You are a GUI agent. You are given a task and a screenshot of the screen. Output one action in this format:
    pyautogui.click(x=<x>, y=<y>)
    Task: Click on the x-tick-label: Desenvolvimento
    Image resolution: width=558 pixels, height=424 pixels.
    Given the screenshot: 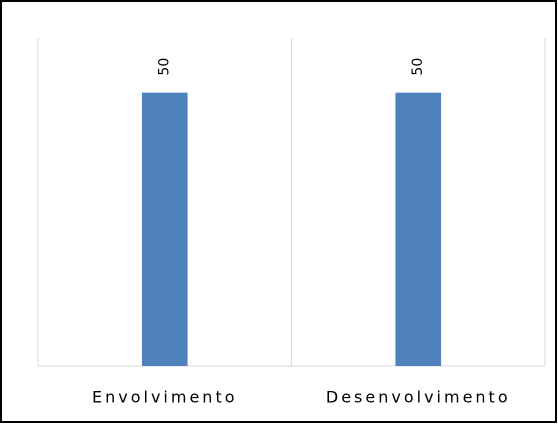 What is the action you would take?
    pyautogui.click(x=418, y=397)
    